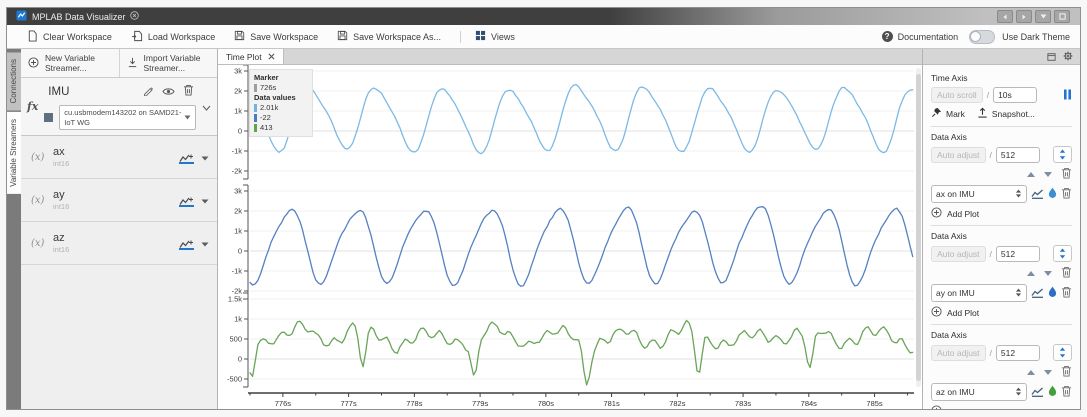 This screenshot has width=1087, height=417. I want to click on mplab-logo-icon, so click(21, 16).